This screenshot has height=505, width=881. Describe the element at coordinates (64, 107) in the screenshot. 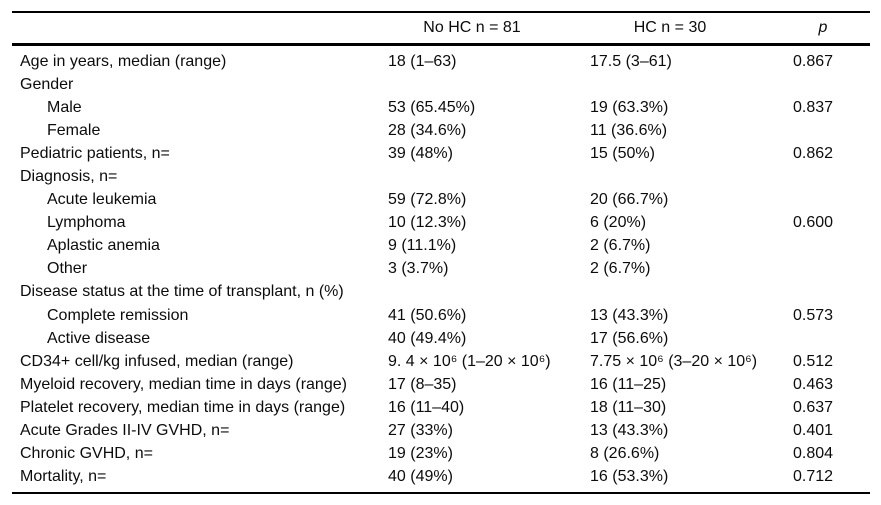

I see `row-label: Male` at that location.